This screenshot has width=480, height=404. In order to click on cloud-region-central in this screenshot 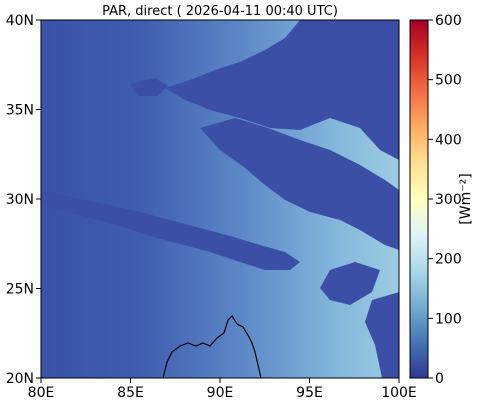, I will do `click(299, 184)`.